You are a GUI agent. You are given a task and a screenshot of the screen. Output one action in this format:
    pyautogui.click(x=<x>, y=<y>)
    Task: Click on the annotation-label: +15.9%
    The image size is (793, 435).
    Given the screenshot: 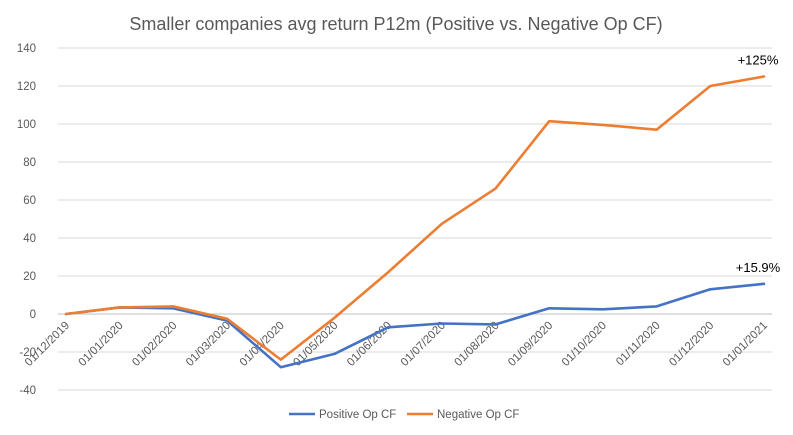 What is the action you would take?
    pyautogui.click(x=758, y=267)
    